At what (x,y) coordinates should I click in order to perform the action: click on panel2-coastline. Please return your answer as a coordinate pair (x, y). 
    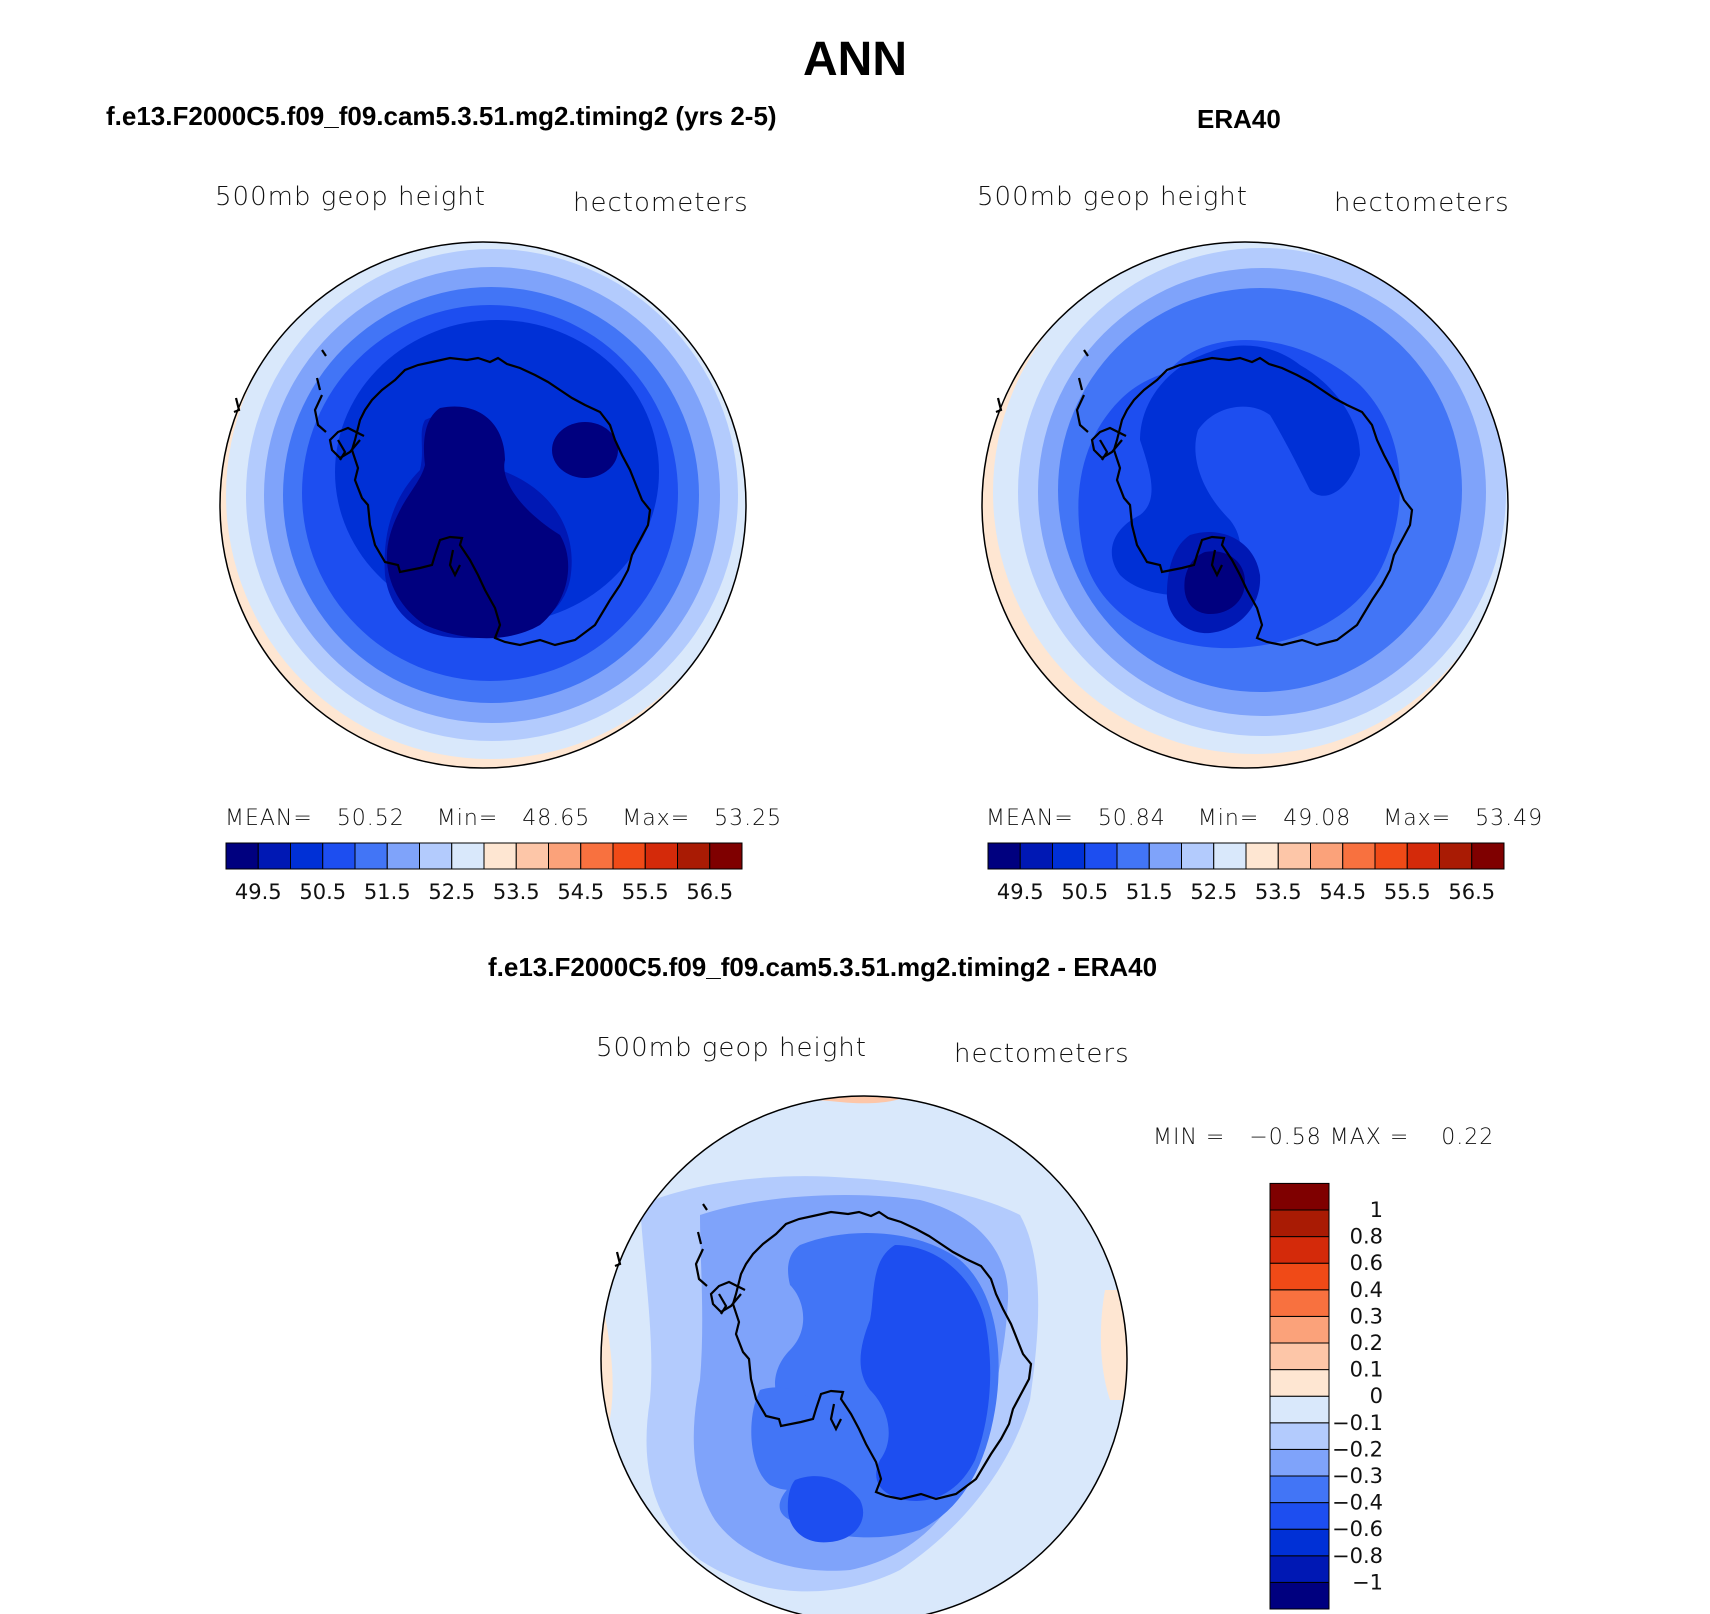
    Looking at the image, I should click on (1204, 498).